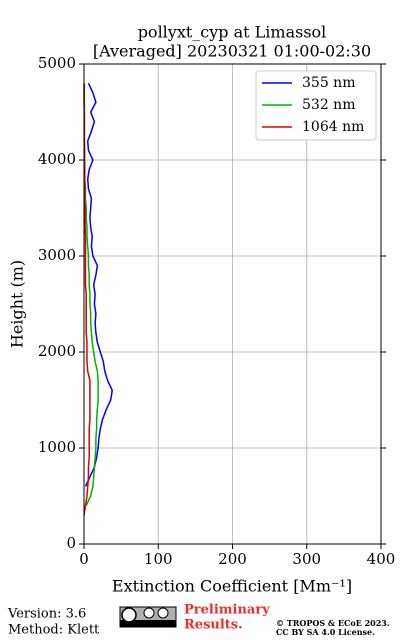  I want to click on cc-logo, so click(148, 617).